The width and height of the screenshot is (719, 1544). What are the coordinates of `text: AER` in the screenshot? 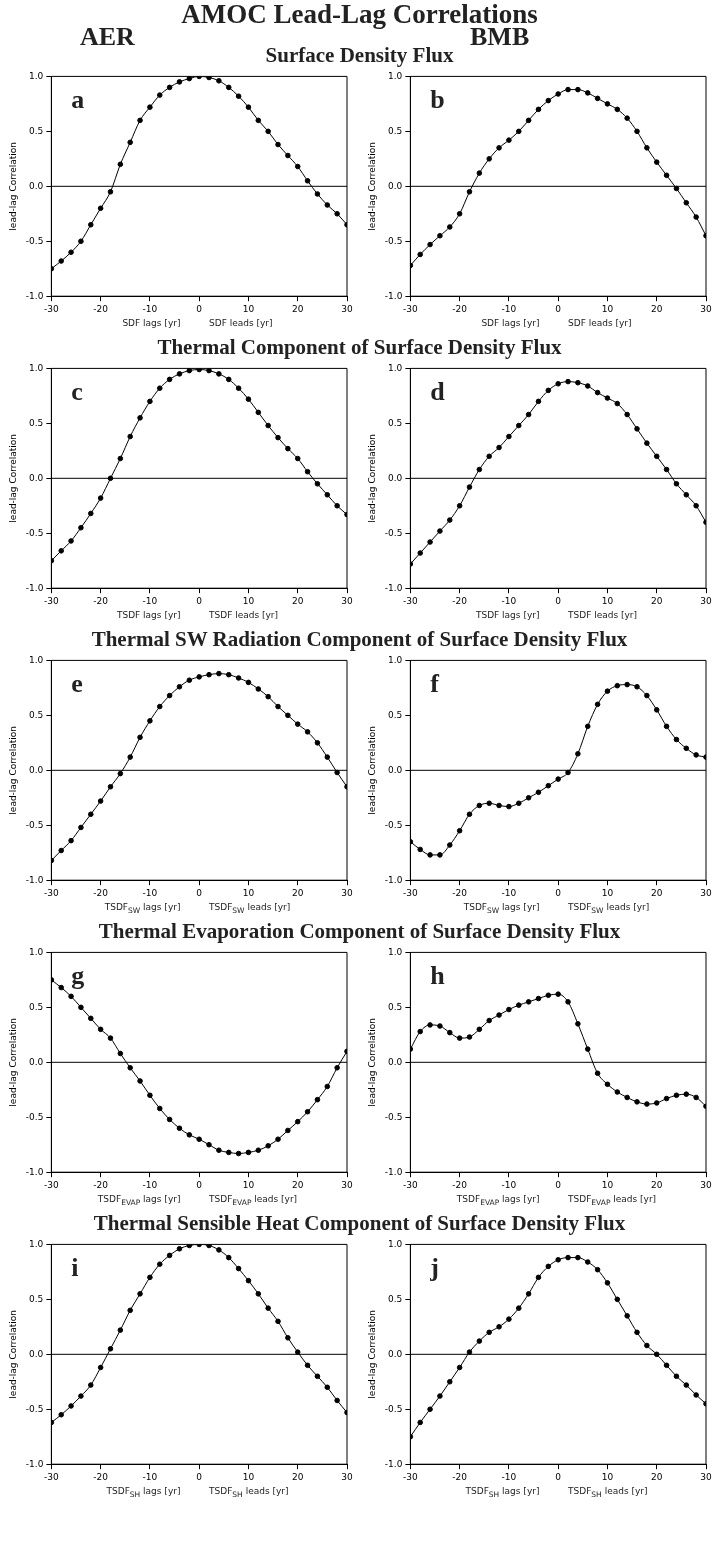 It's located at (107, 36).